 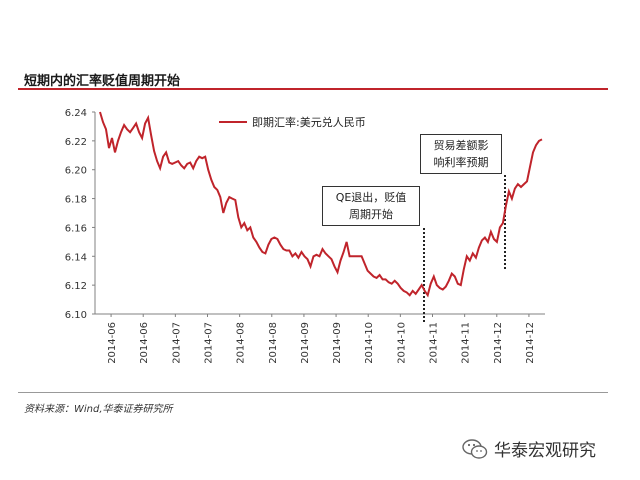 What do you see at coordinates (76, 171) in the screenshot?
I see `y-tick-label: 6.20` at bounding box center [76, 171].